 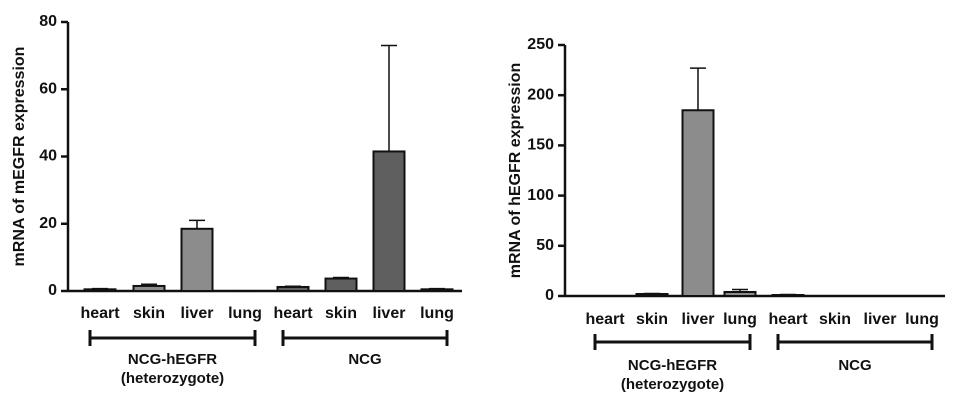 I want to click on y-tick-label: 40, so click(x=48, y=156).